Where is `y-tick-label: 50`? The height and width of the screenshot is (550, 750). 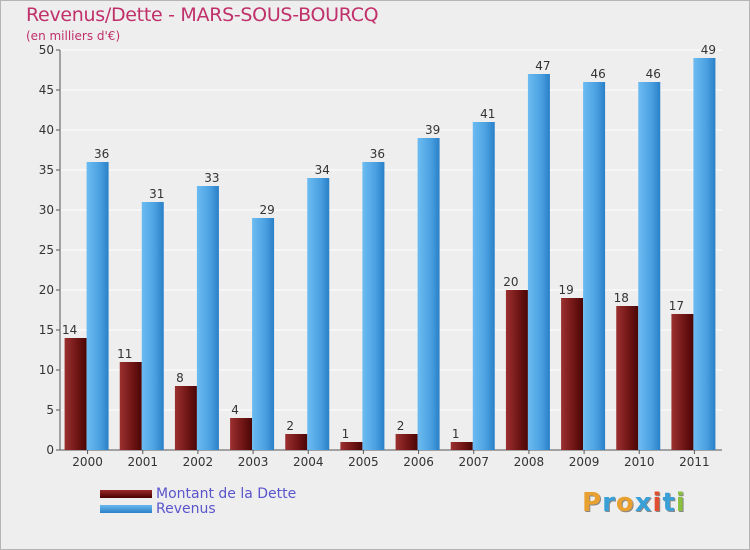 y-tick-label: 50 is located at coordinates (46, 50).